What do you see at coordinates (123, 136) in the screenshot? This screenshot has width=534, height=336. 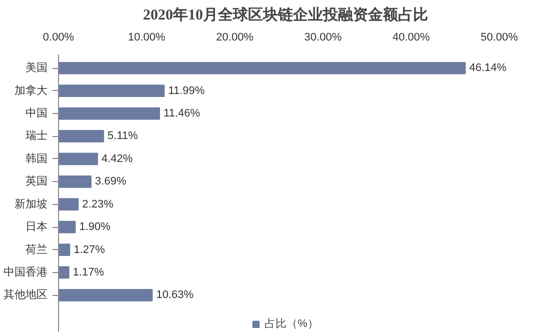 I see `data-label: 5.11%` at bounding box center [123, 136].